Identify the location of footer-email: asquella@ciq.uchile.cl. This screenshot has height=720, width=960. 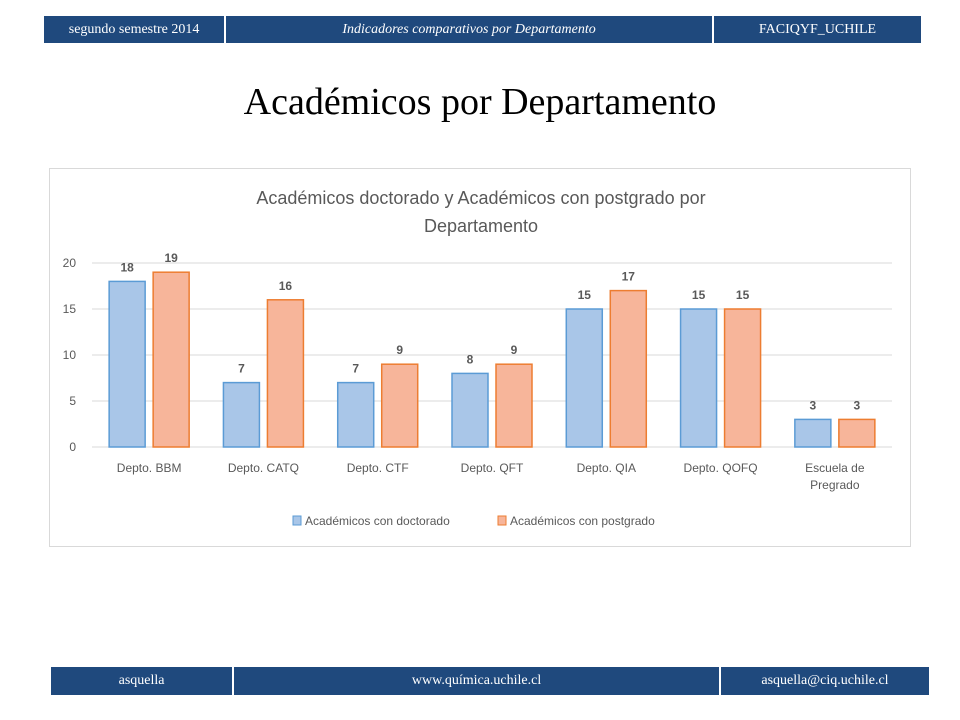
(825, 680).